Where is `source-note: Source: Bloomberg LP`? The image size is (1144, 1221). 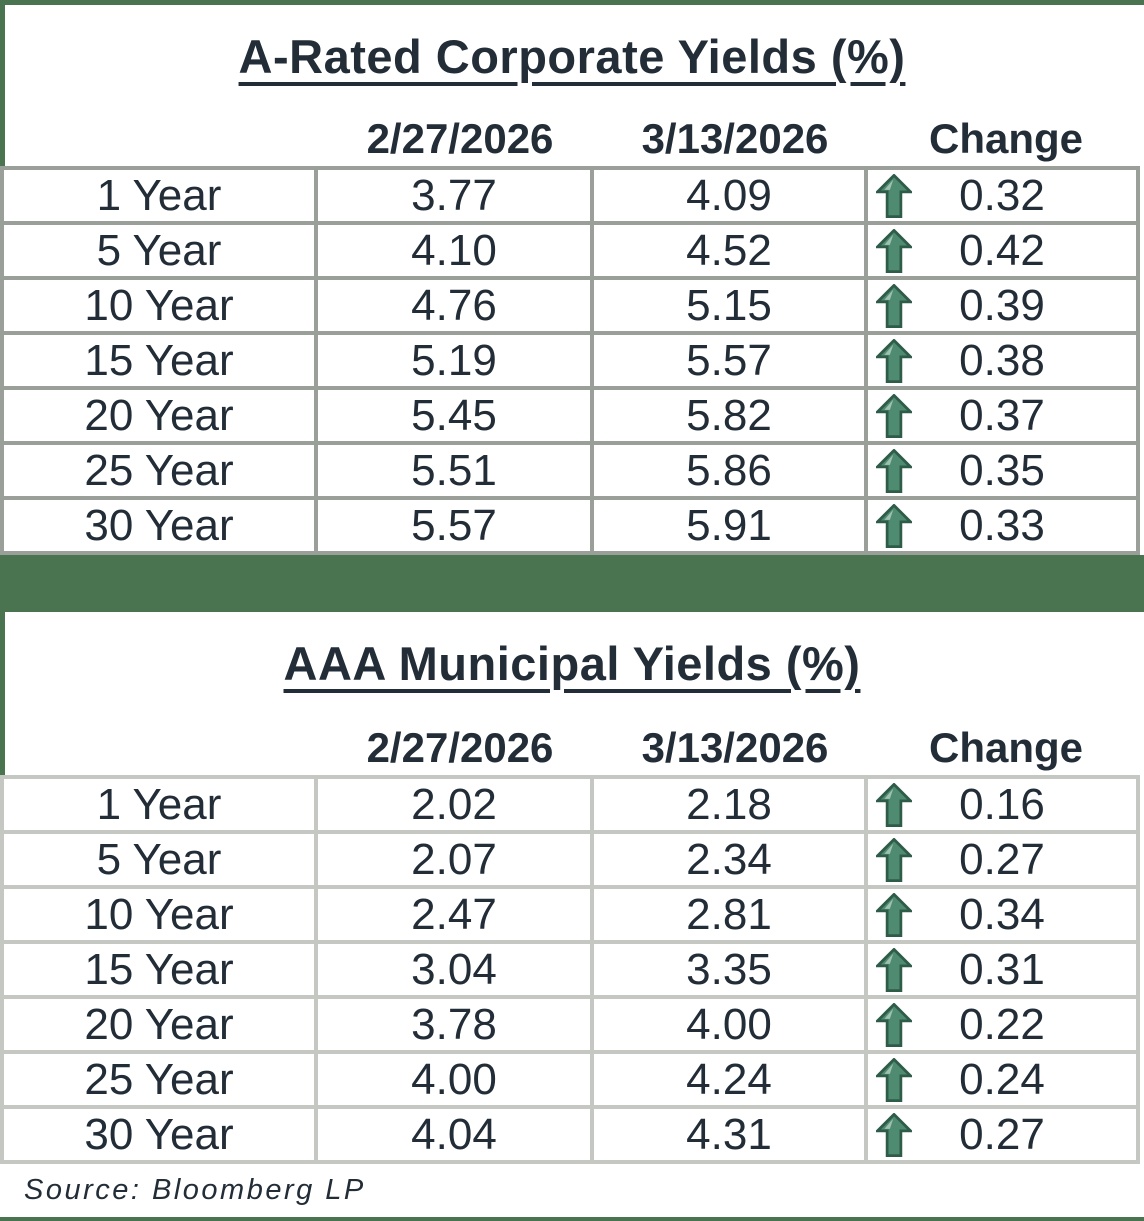 source-note: Source: Bloomberg LP is located at coordinates (570, 1190).